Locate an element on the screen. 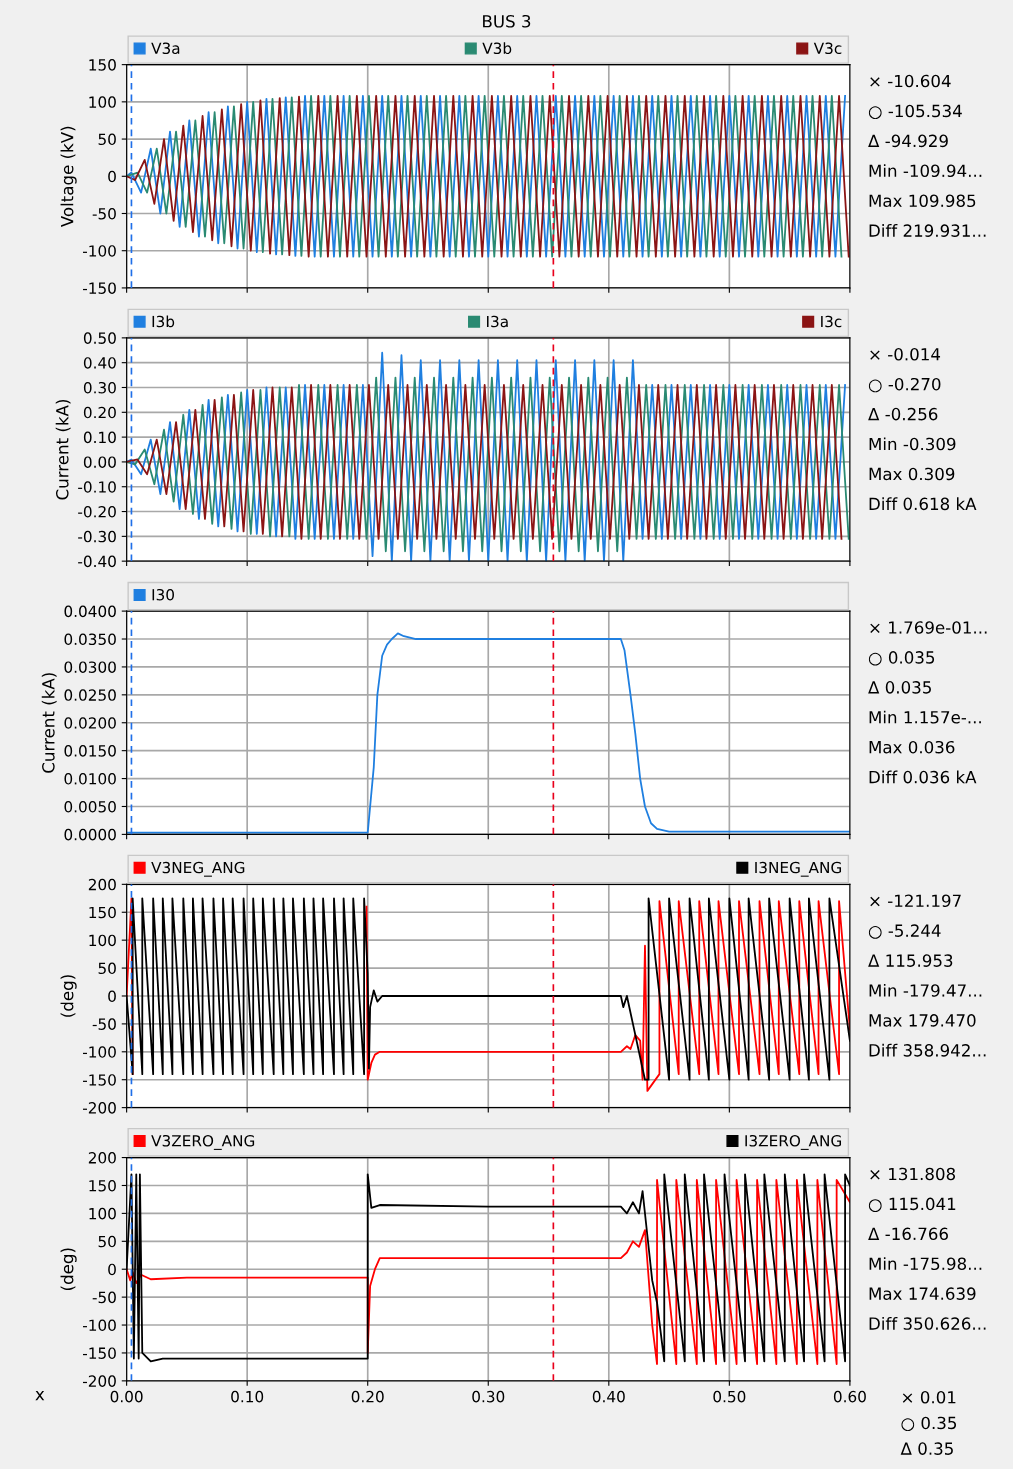 This screenshot has width=1013, height=1469. legend-label: I3ZERO_ANG is located at coordinates (793, 1142).